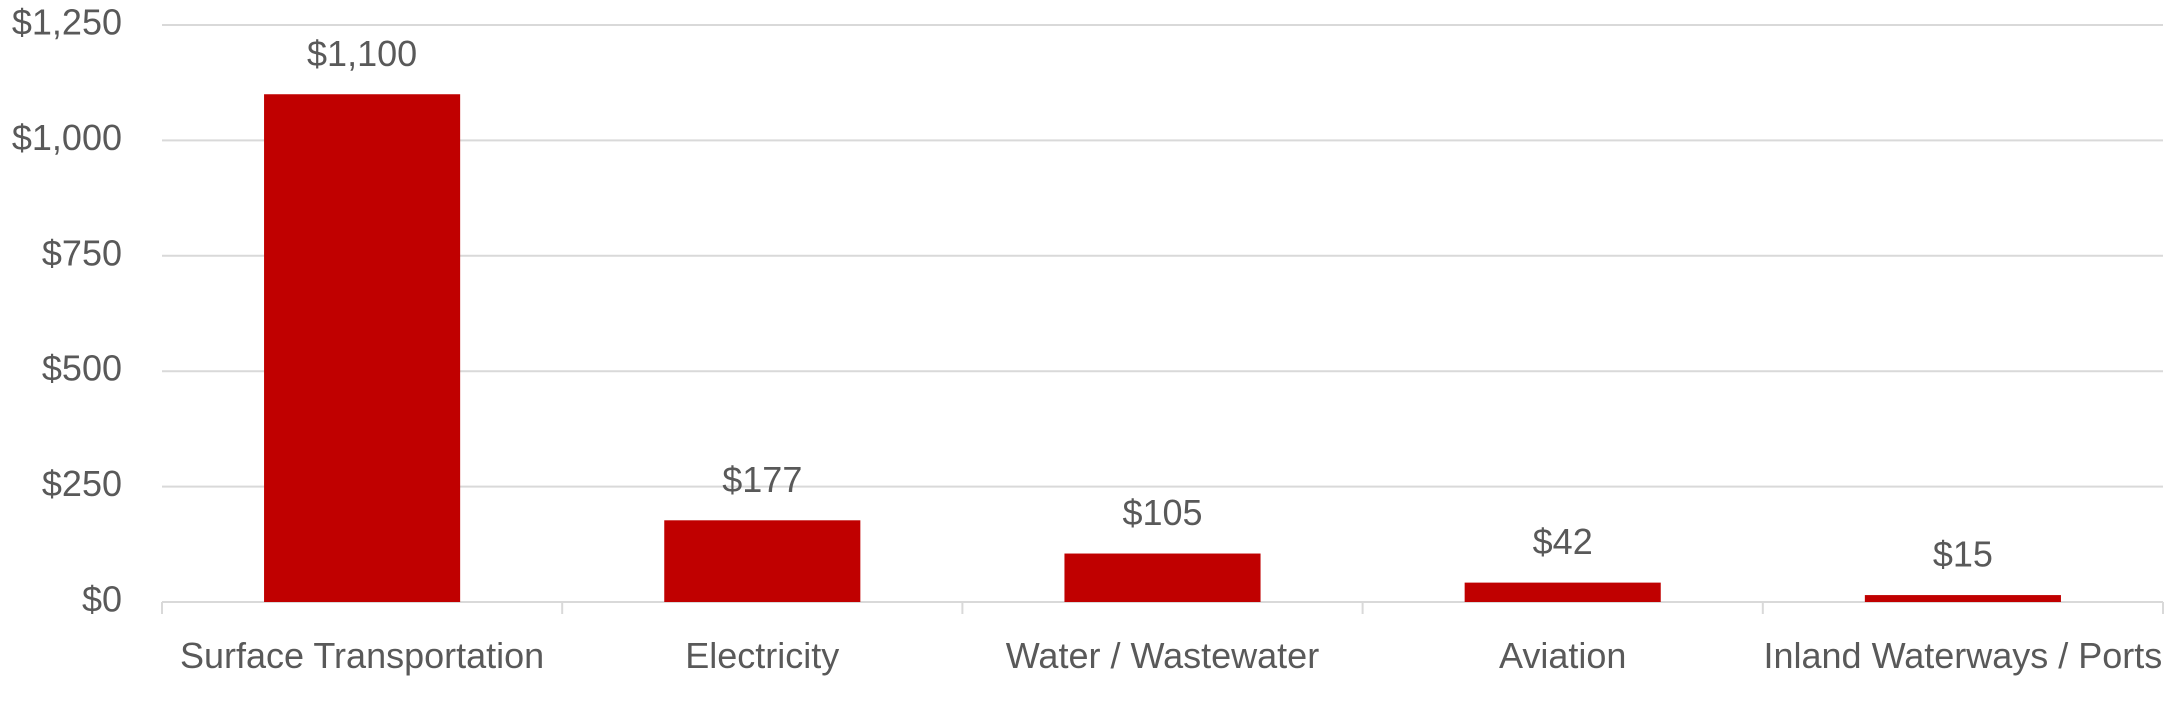  What do you see at coordinates (762, 655) in the screenshot?
I see `x-tick-label: Electricity` at bounding box center [762, 655].